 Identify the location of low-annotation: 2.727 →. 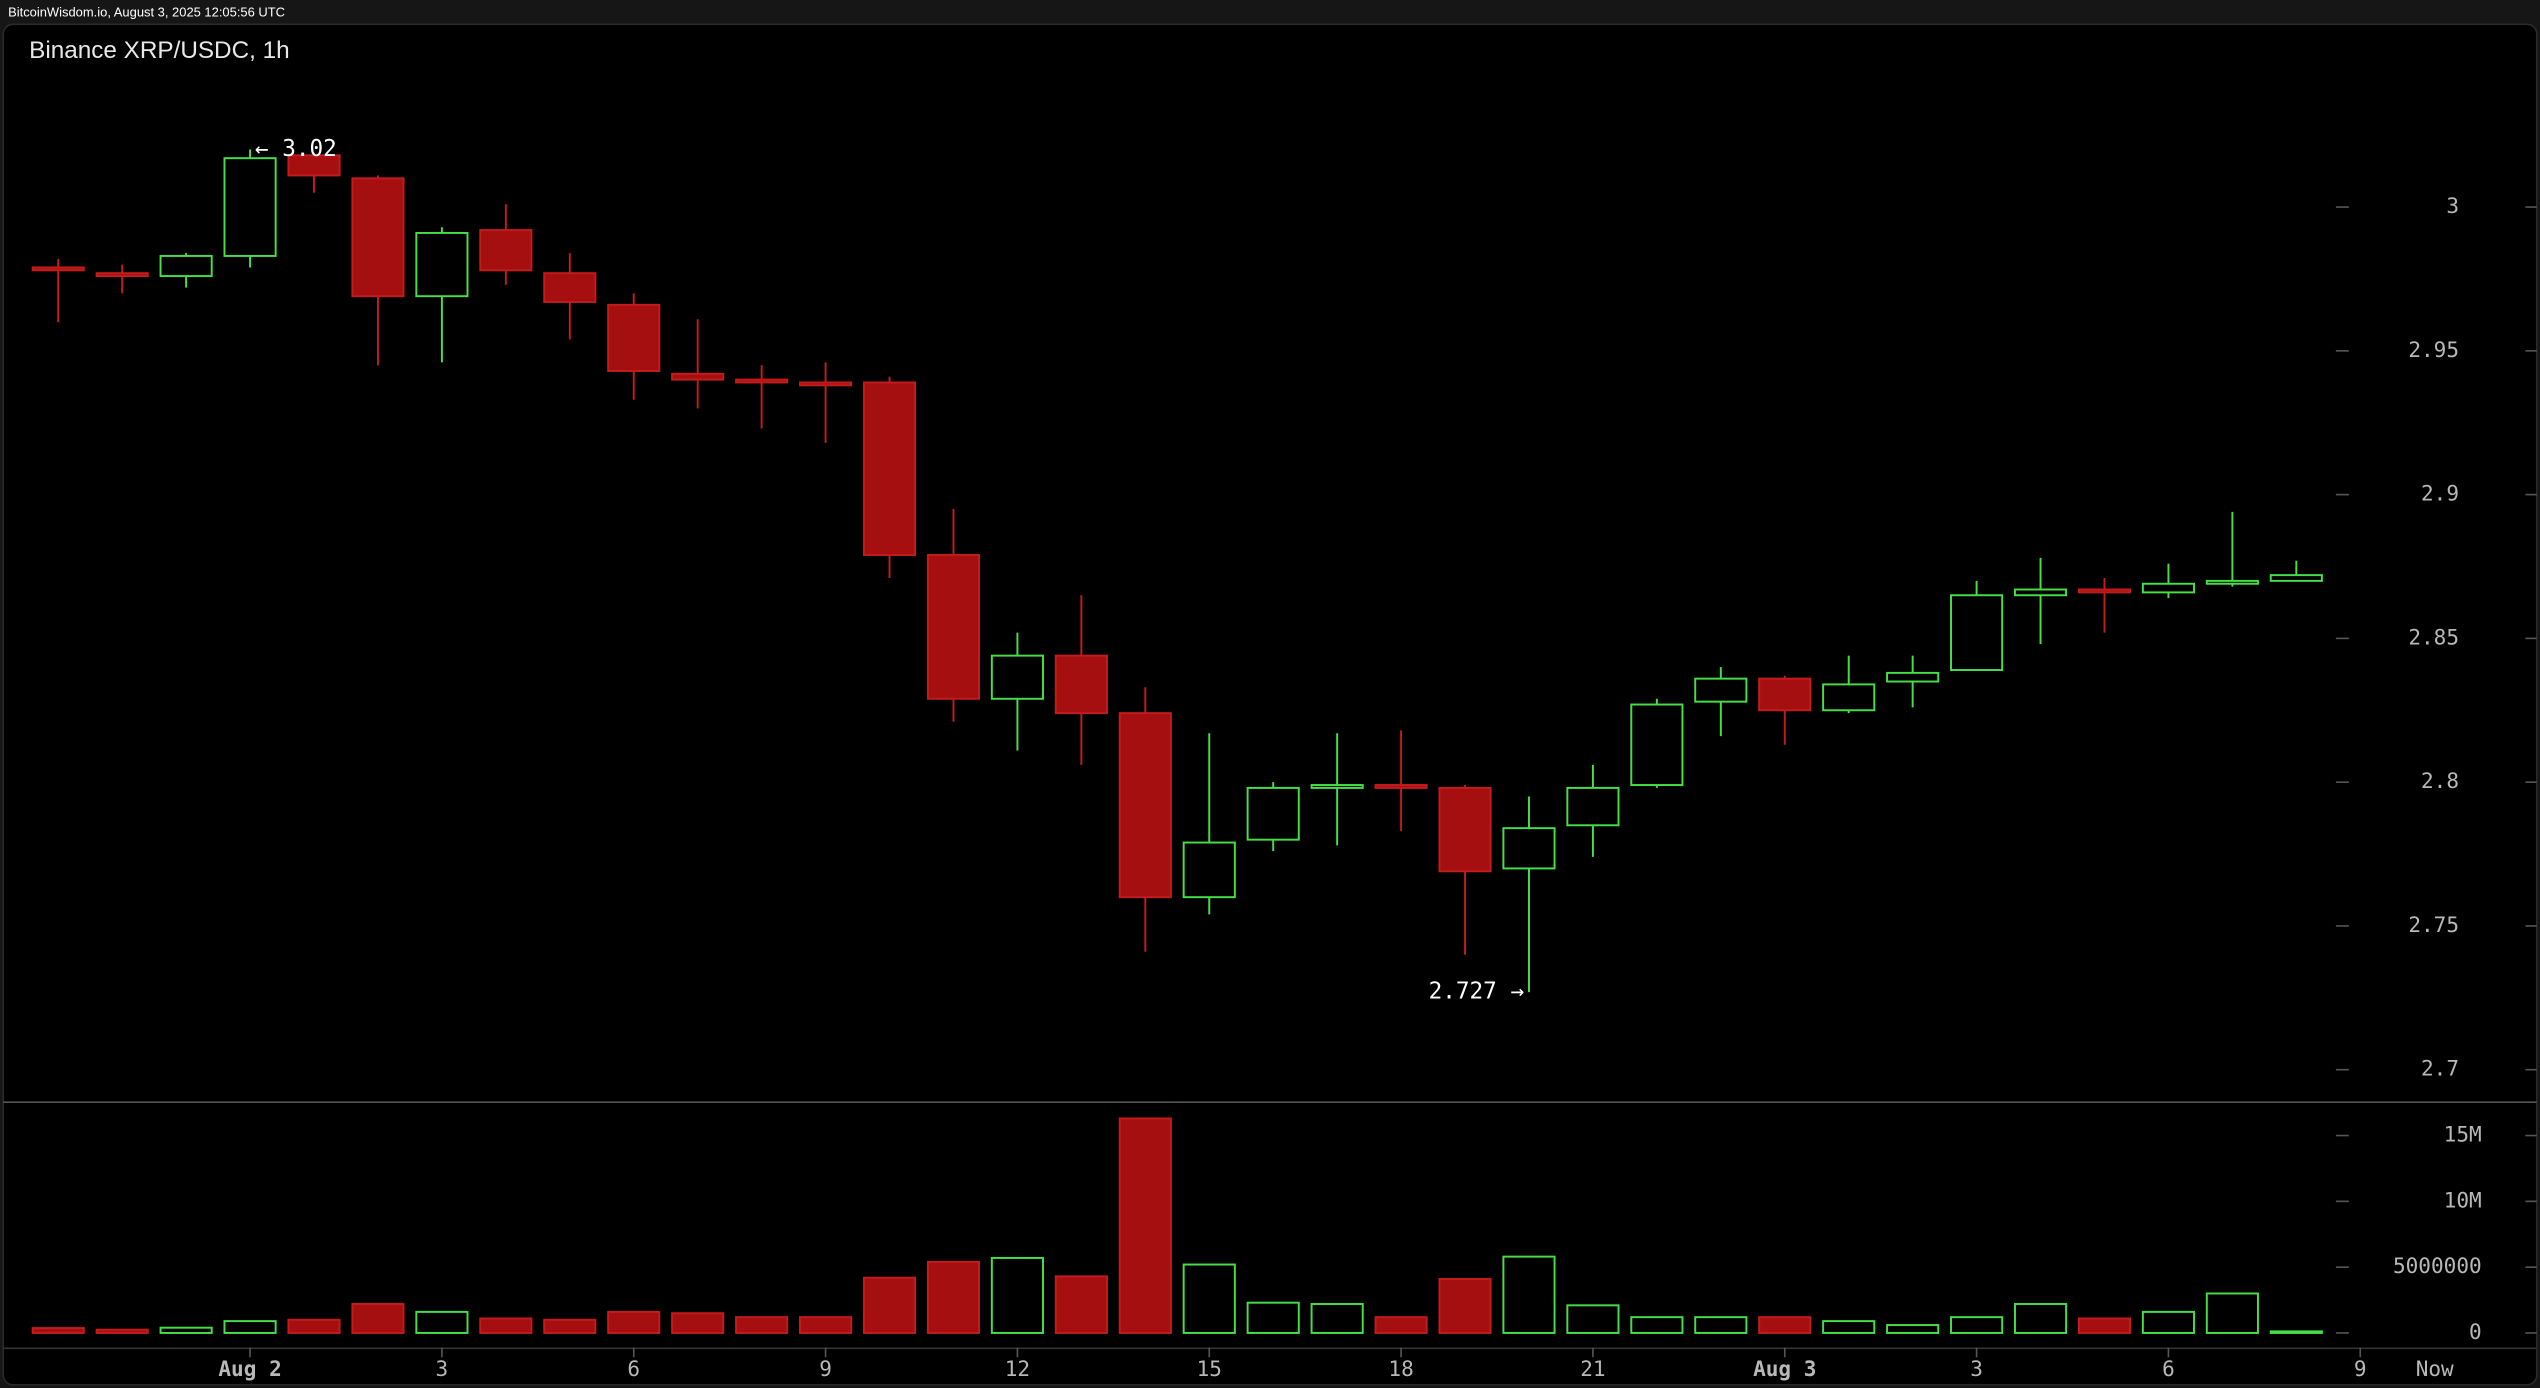
(1476, 992).